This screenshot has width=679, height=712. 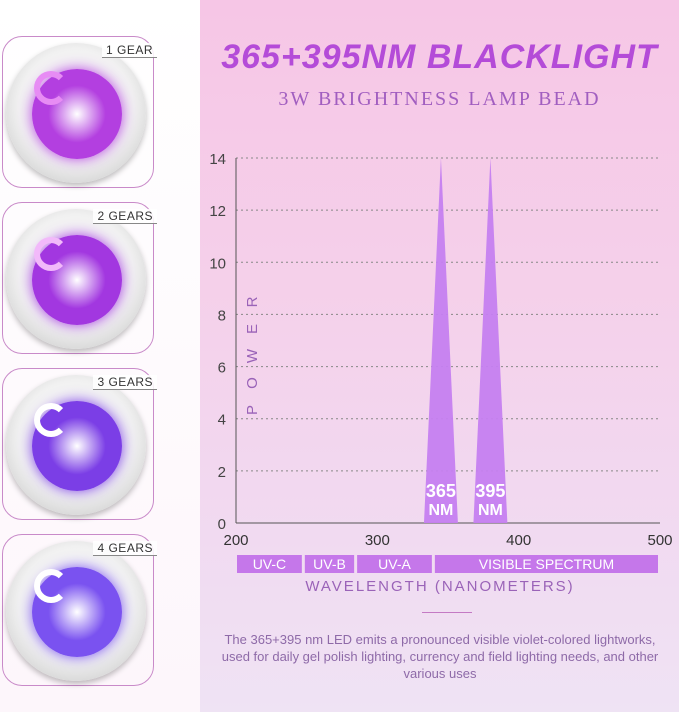 I want to click on lamp-4-gears: 4 GEARS, so click(x=79, y=610).